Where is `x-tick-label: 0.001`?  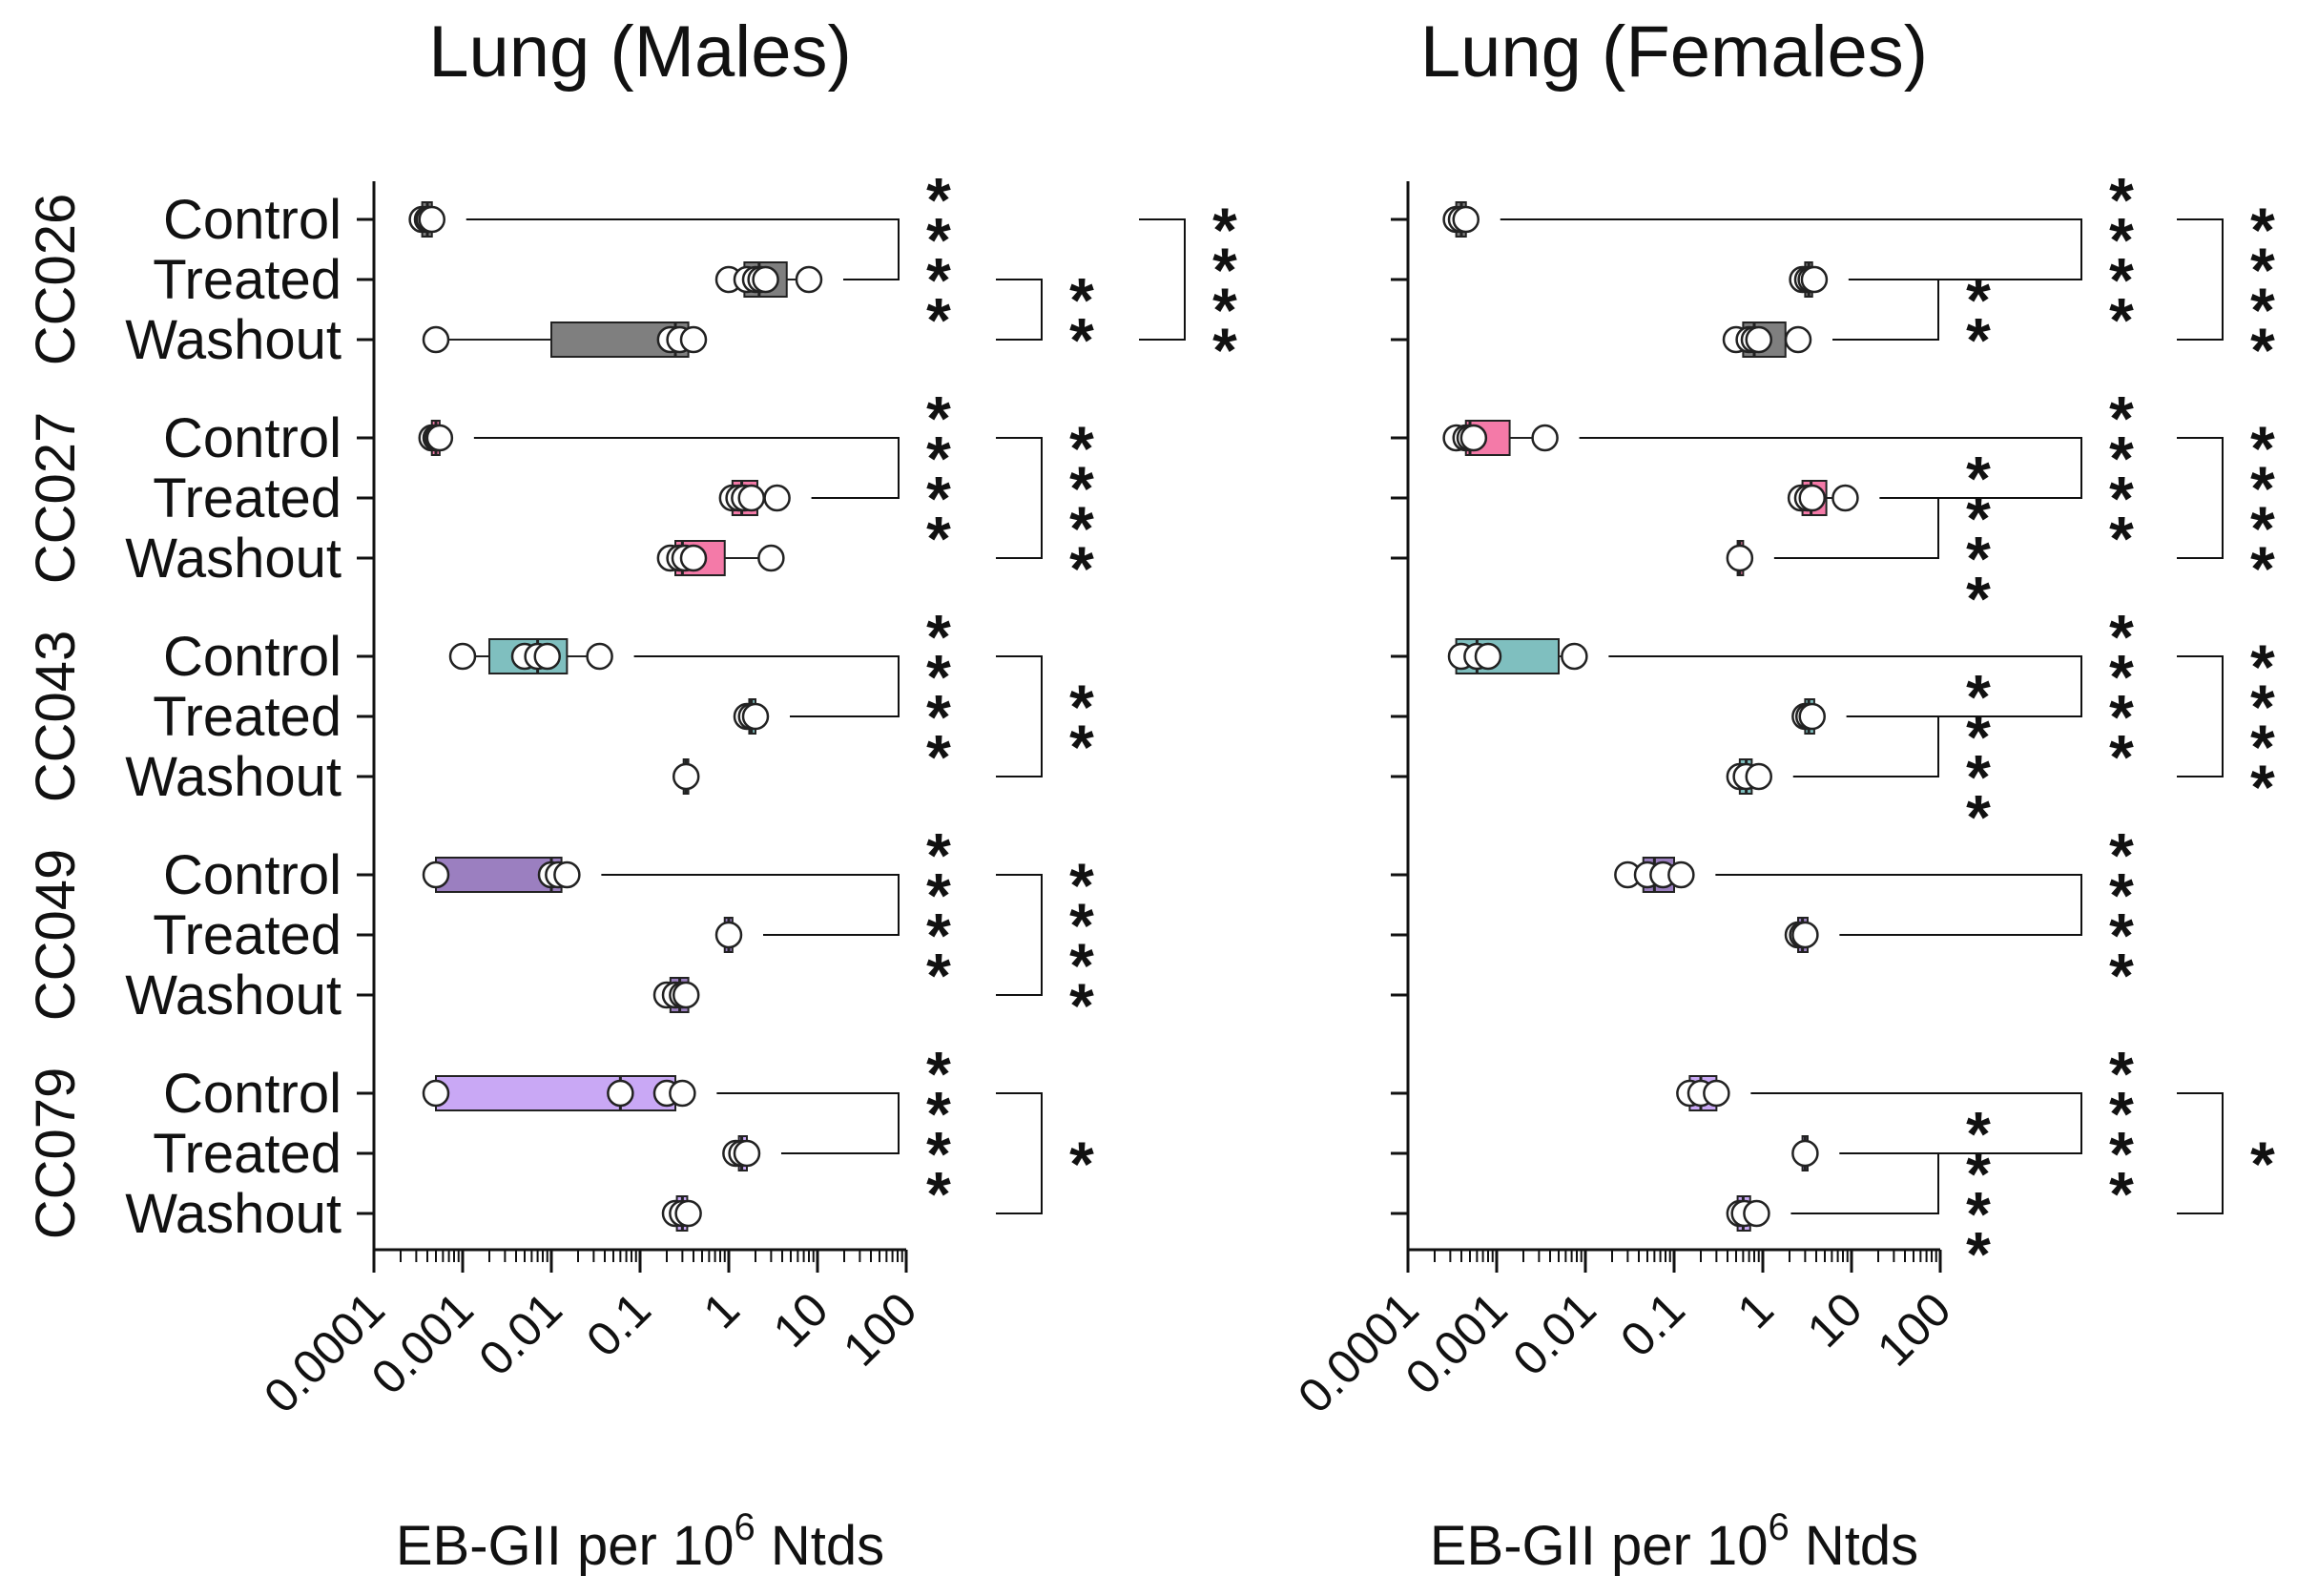
x-tick-label: 0.001 is located at coordinates (1457, 1343).